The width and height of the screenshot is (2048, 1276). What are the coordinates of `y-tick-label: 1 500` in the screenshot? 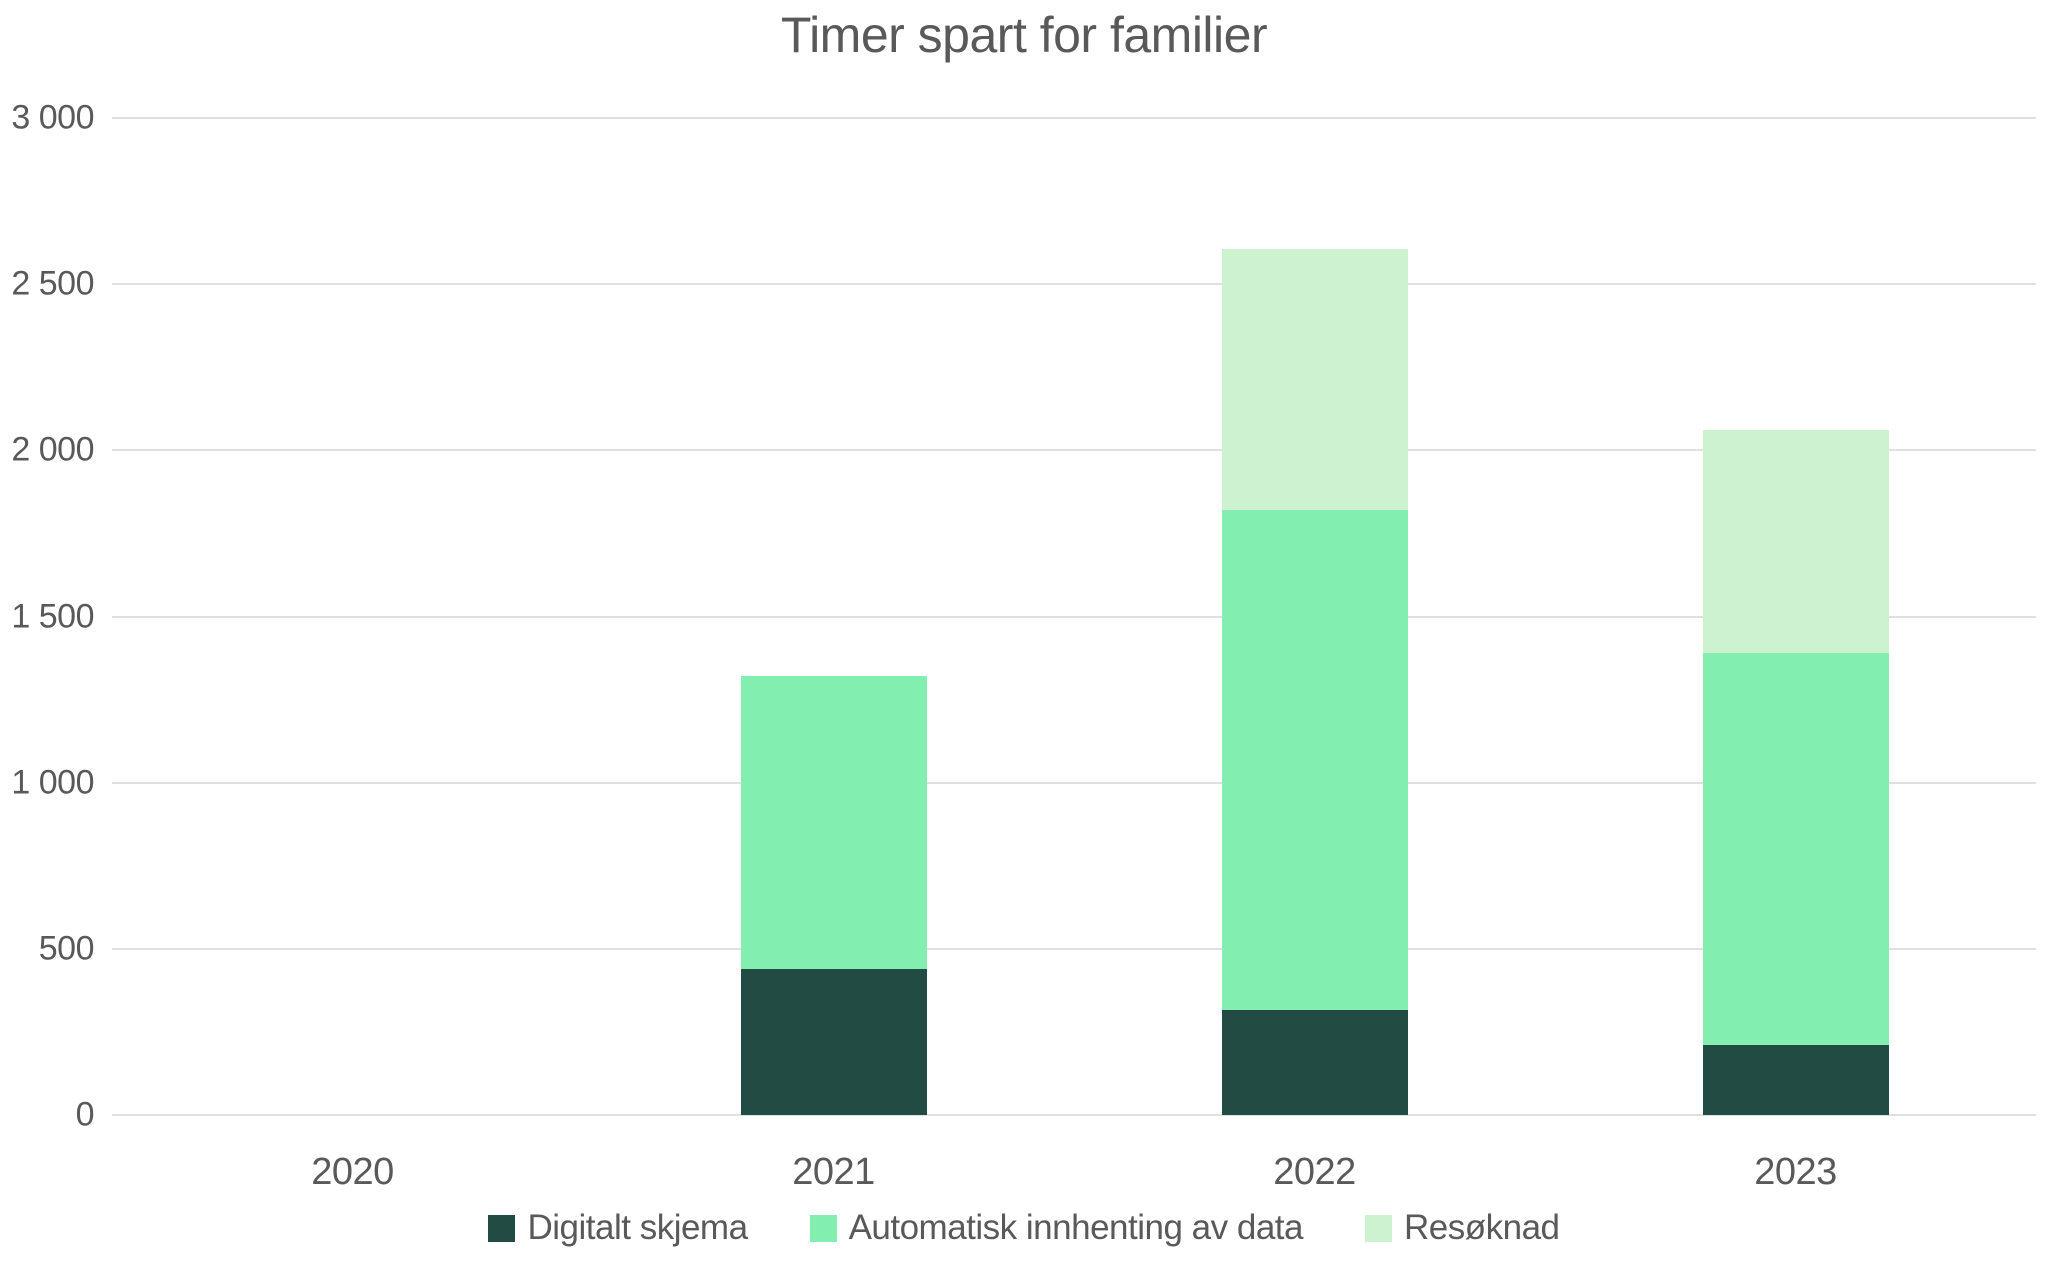 It's located at (52, 616).